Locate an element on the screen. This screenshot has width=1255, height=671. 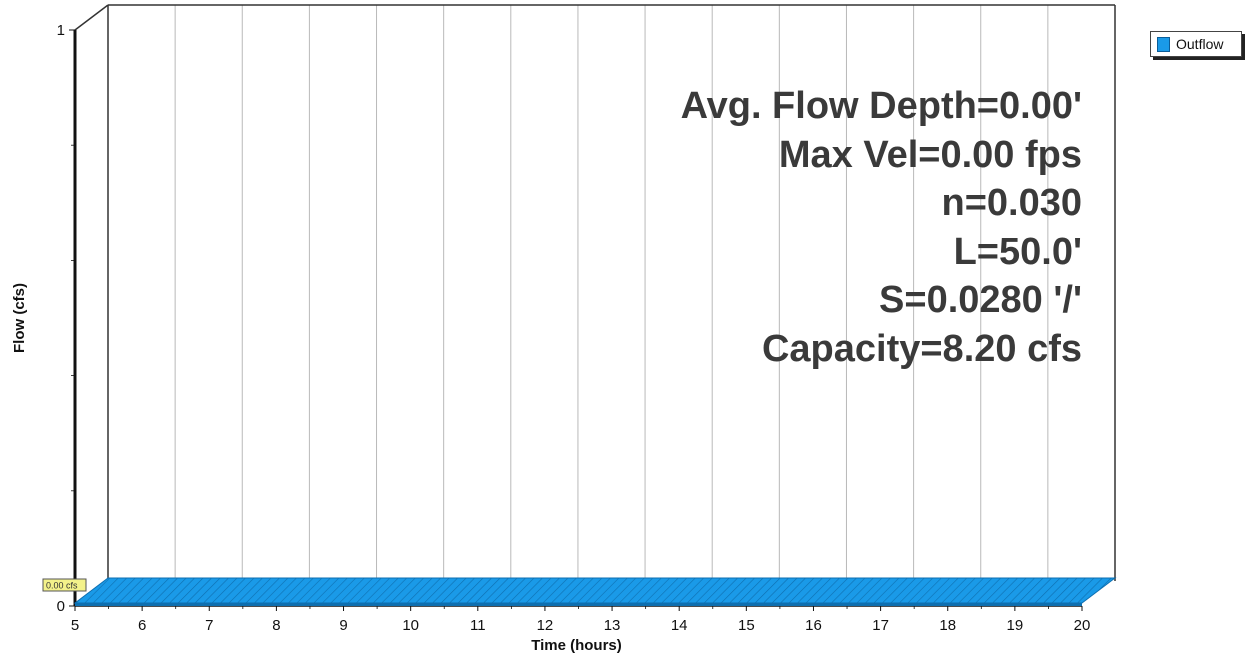
x-tick-label-8: 8 is located at coordinates (276, 625).